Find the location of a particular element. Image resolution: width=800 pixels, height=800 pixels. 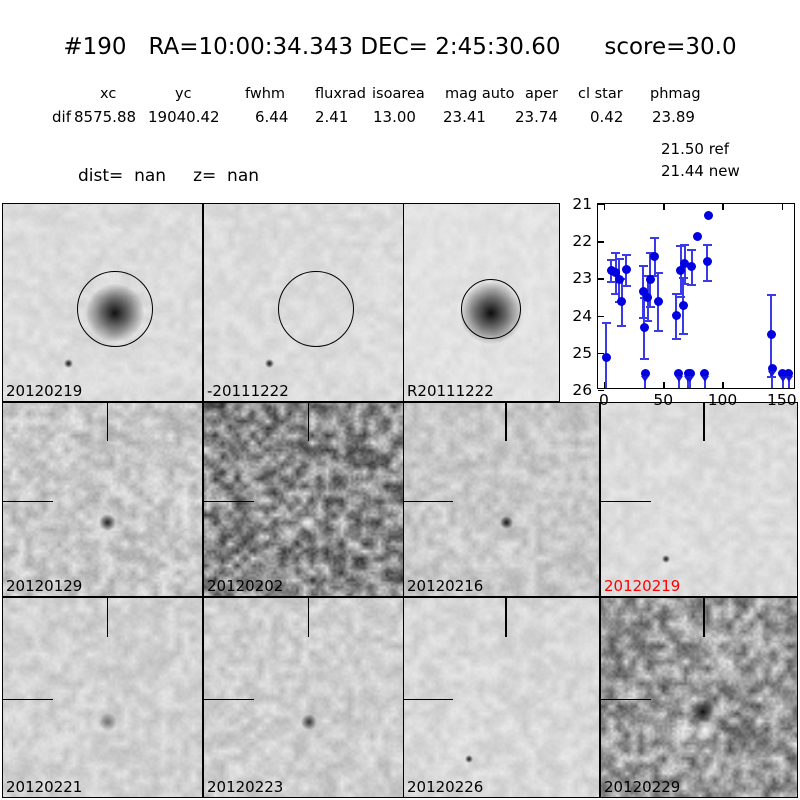

table-cell: 6.44 is located at coordinates (272, 117).